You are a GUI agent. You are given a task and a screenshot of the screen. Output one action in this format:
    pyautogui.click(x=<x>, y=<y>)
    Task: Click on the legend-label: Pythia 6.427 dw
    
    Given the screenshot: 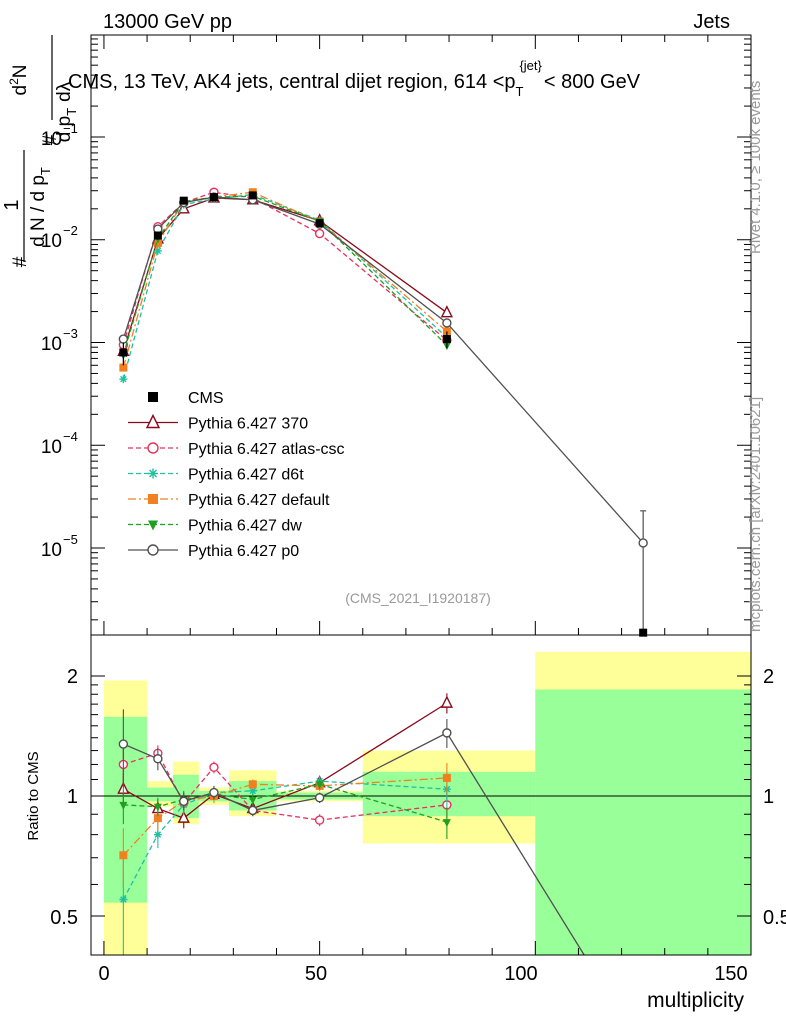 What is the action you would take?
    pyautogui.click(x=245, y=526)
    